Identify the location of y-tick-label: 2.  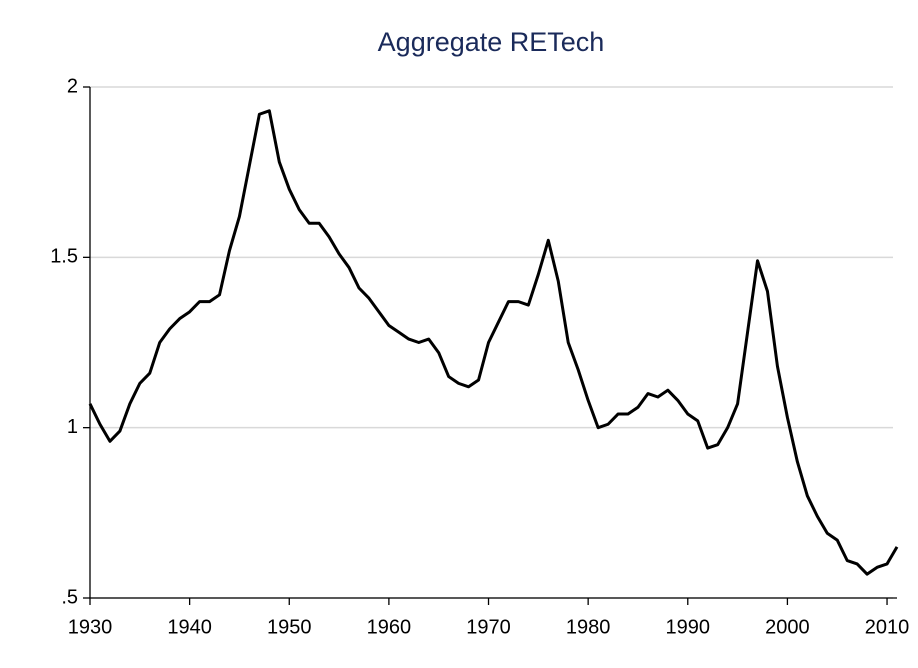
(72, 86).